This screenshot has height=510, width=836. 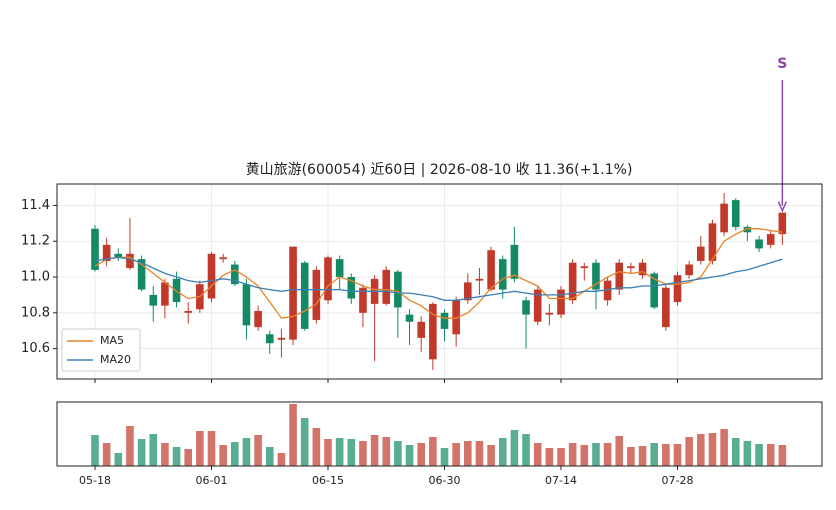 I want to click on annotation-label: S, so click(x=782, y=64).